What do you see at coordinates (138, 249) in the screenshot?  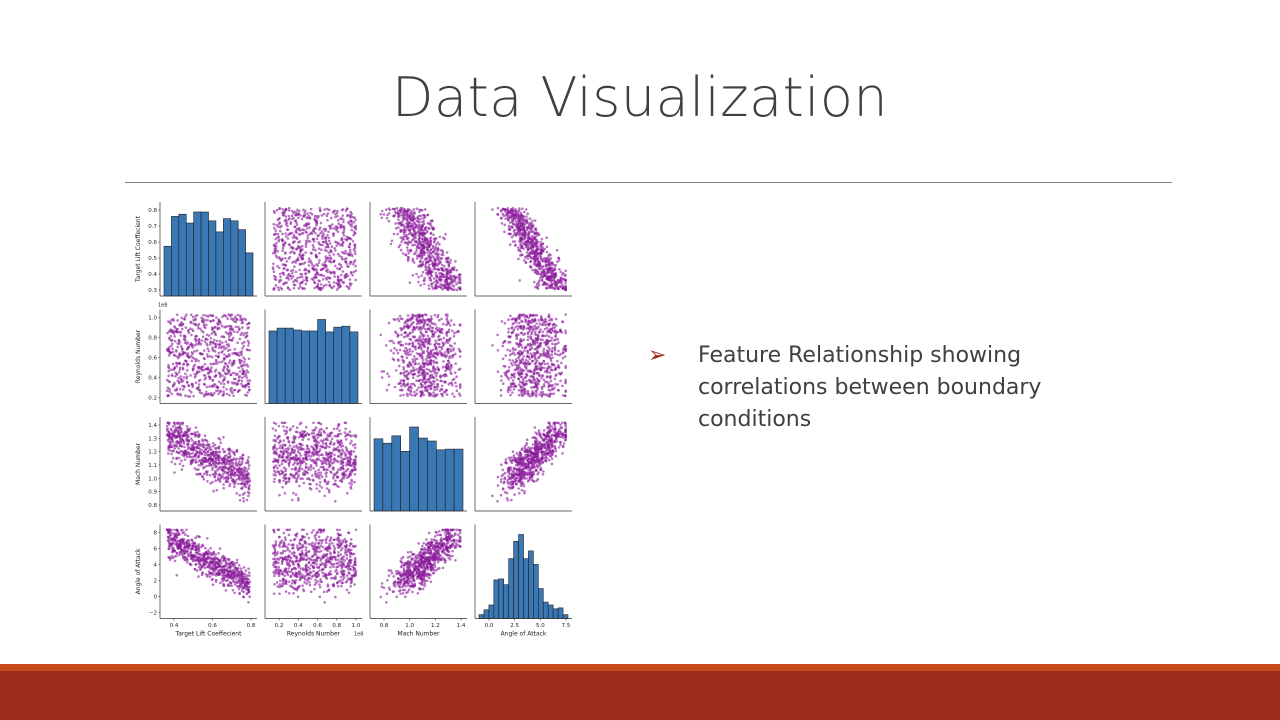 I see `y-axis-label: Target Lift Coeffecient` at bounding box center [138, 249].